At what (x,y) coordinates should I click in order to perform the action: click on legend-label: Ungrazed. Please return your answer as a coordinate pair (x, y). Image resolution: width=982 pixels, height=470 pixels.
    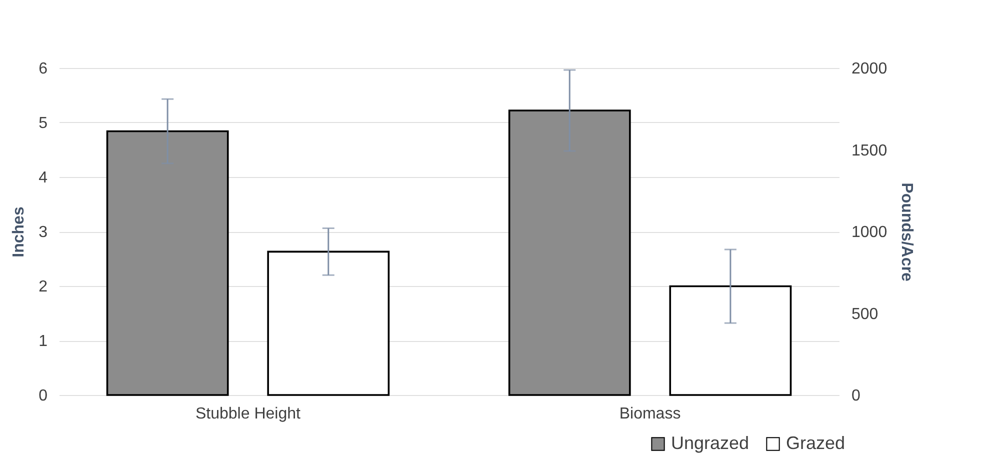
    Looking at the image, I should click on (710, 443).